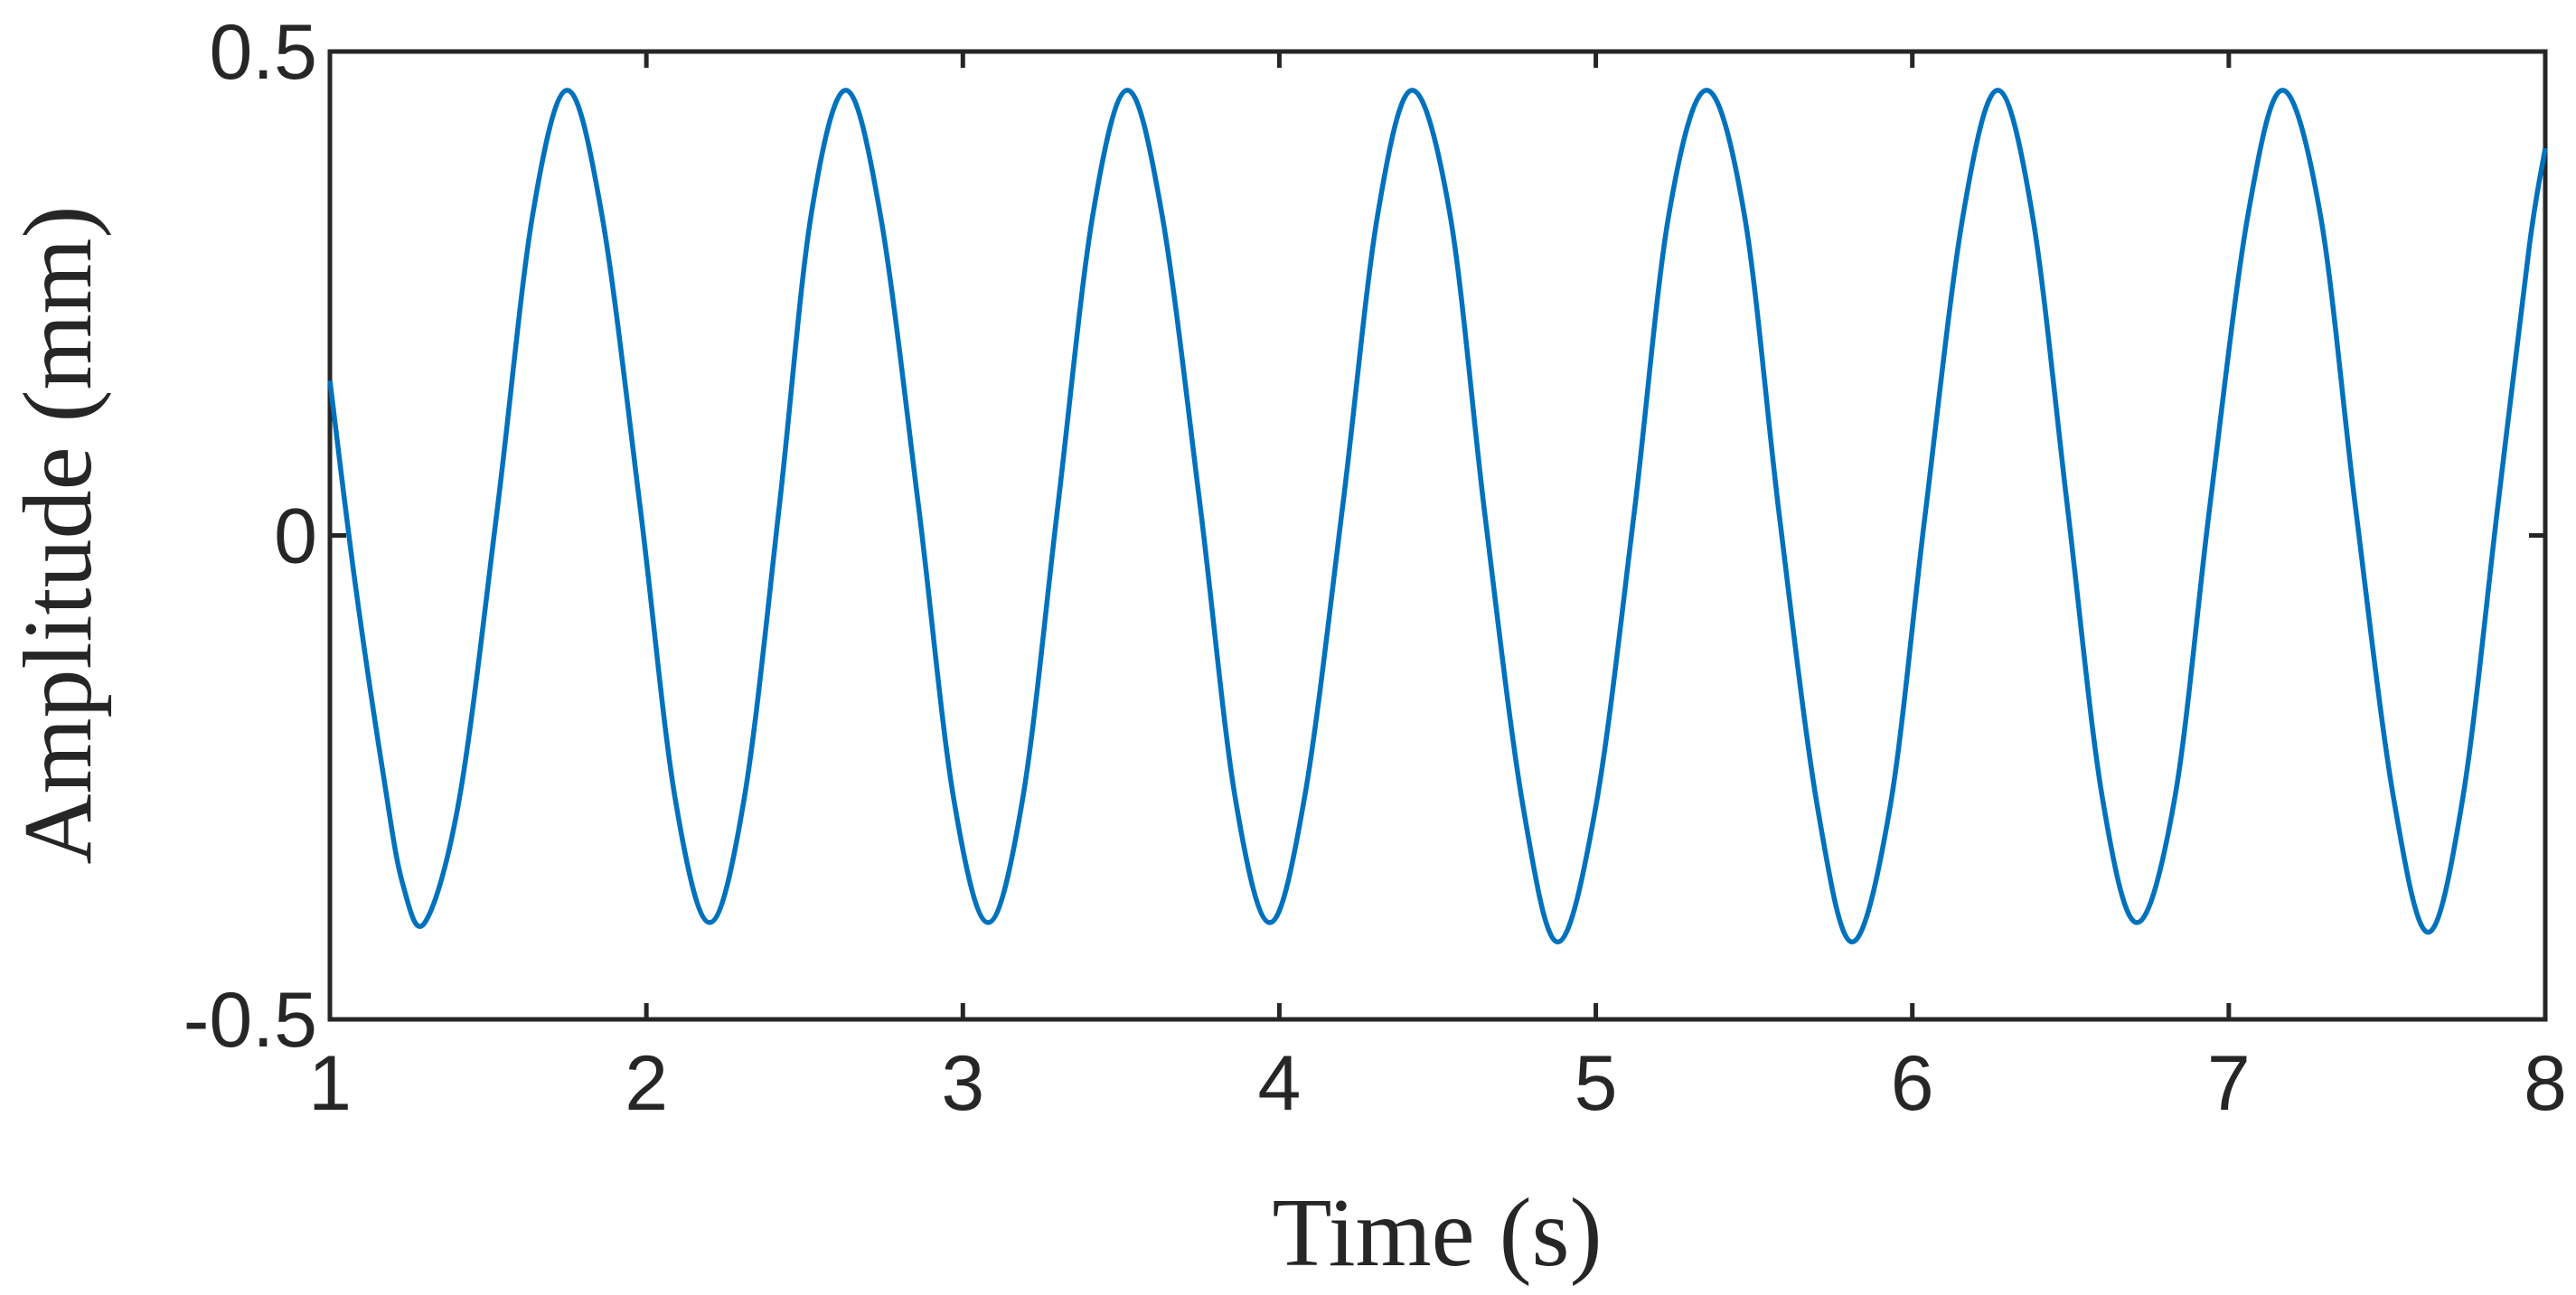 The width and height of the screenshot is (2576, 1295). Describe the element at coordinates (2546, 1083) in the screenshot. I see `x-tick-label: 8` at that location.